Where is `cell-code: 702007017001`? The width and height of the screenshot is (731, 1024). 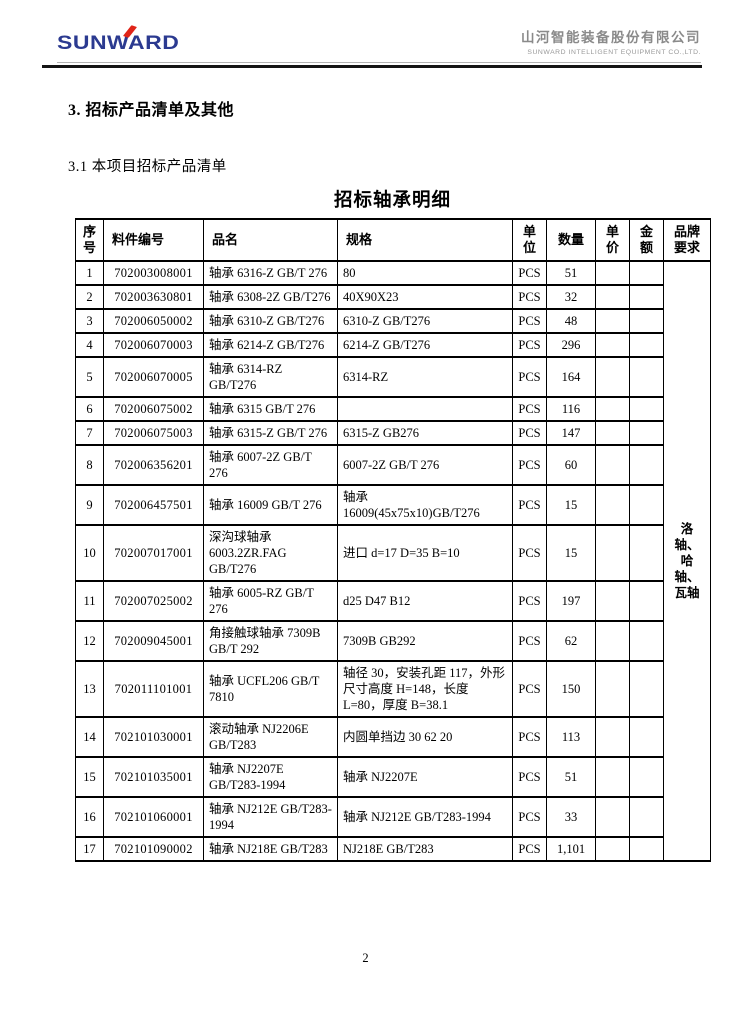
cell-code: 702007017001 is located at coordinates (153, 553).